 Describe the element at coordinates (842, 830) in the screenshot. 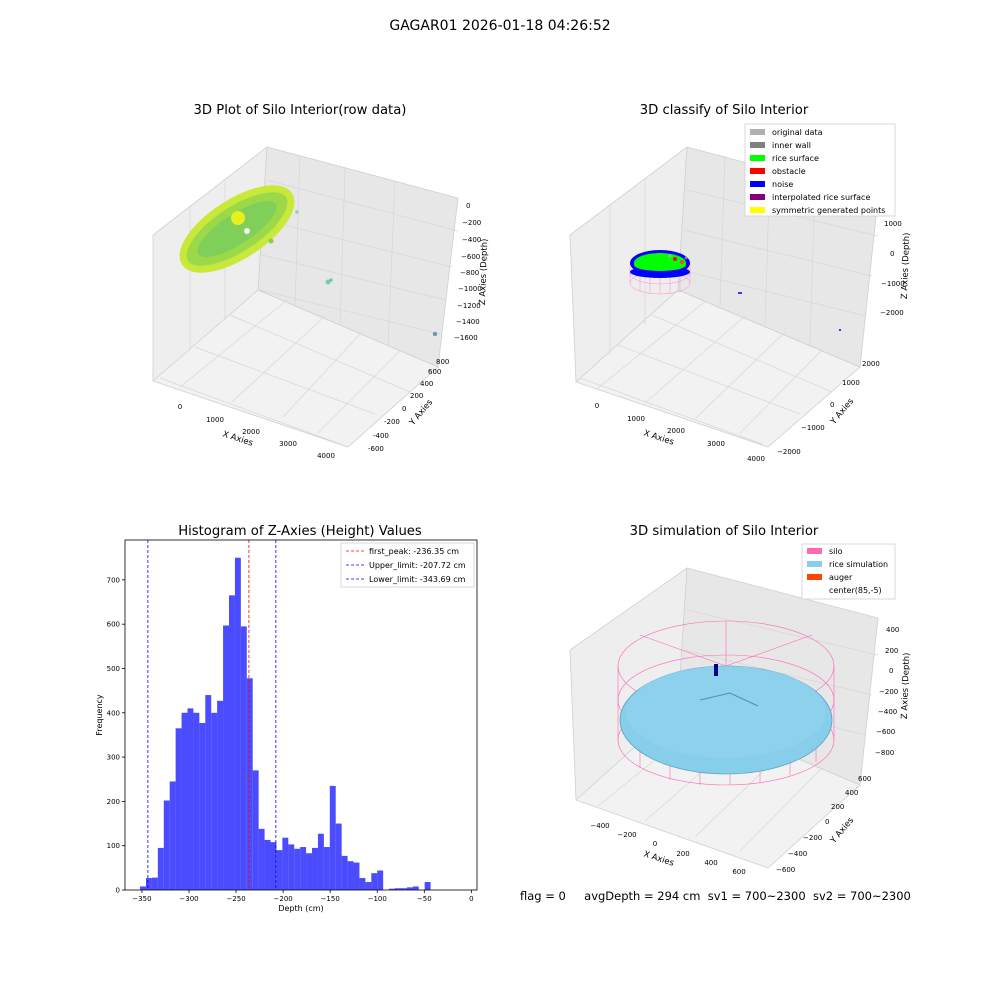

I see `simulation-y-axis-label: Y Axies` at that location.